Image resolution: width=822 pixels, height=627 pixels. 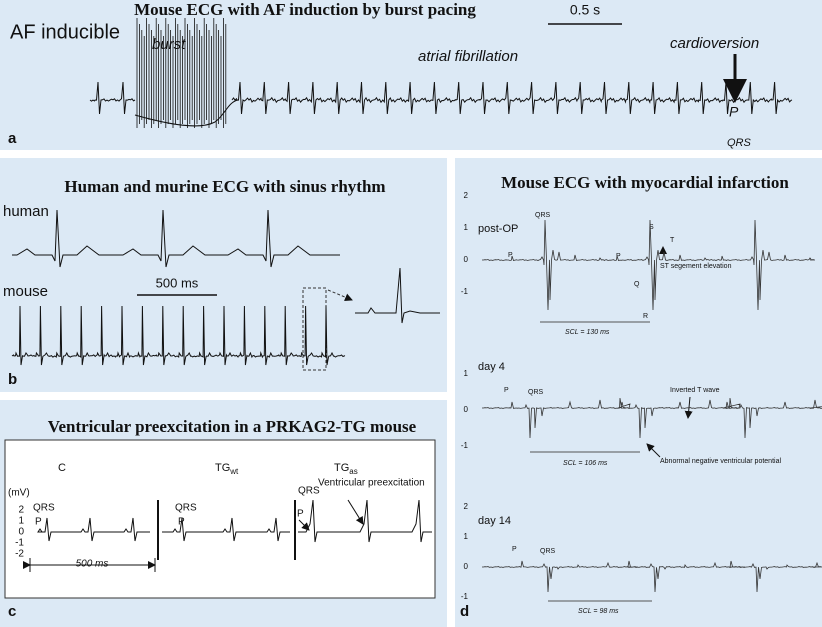 What do you see at coordinates (12, 138) in the screenshot?
I see `panel-letter: a` at bounding box center [12, 138].